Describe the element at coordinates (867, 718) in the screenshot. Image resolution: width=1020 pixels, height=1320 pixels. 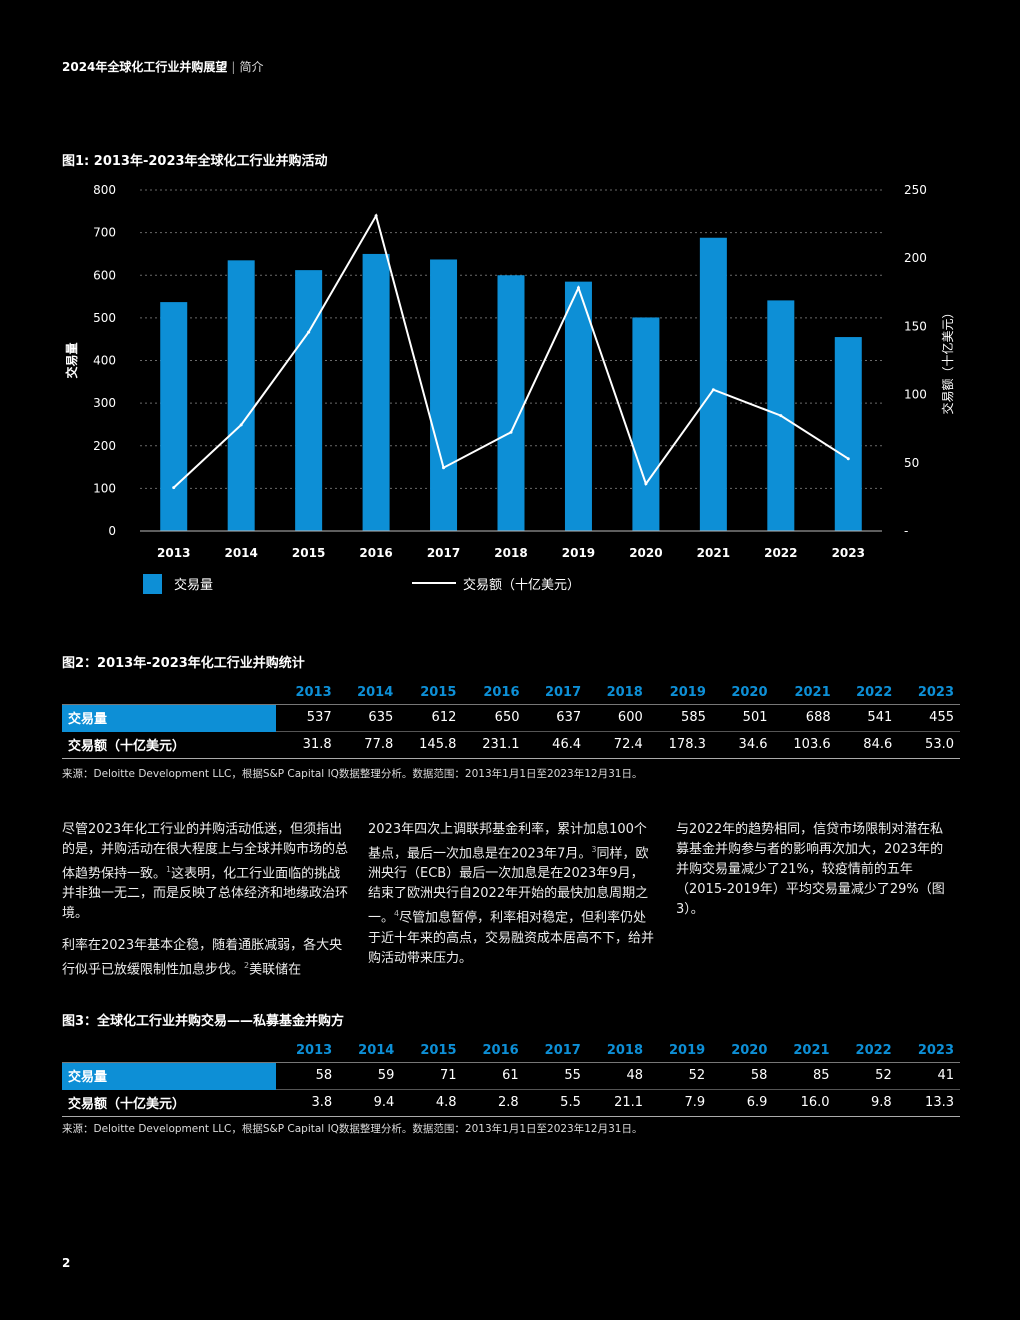
I see `table-cell: 541` at that location.